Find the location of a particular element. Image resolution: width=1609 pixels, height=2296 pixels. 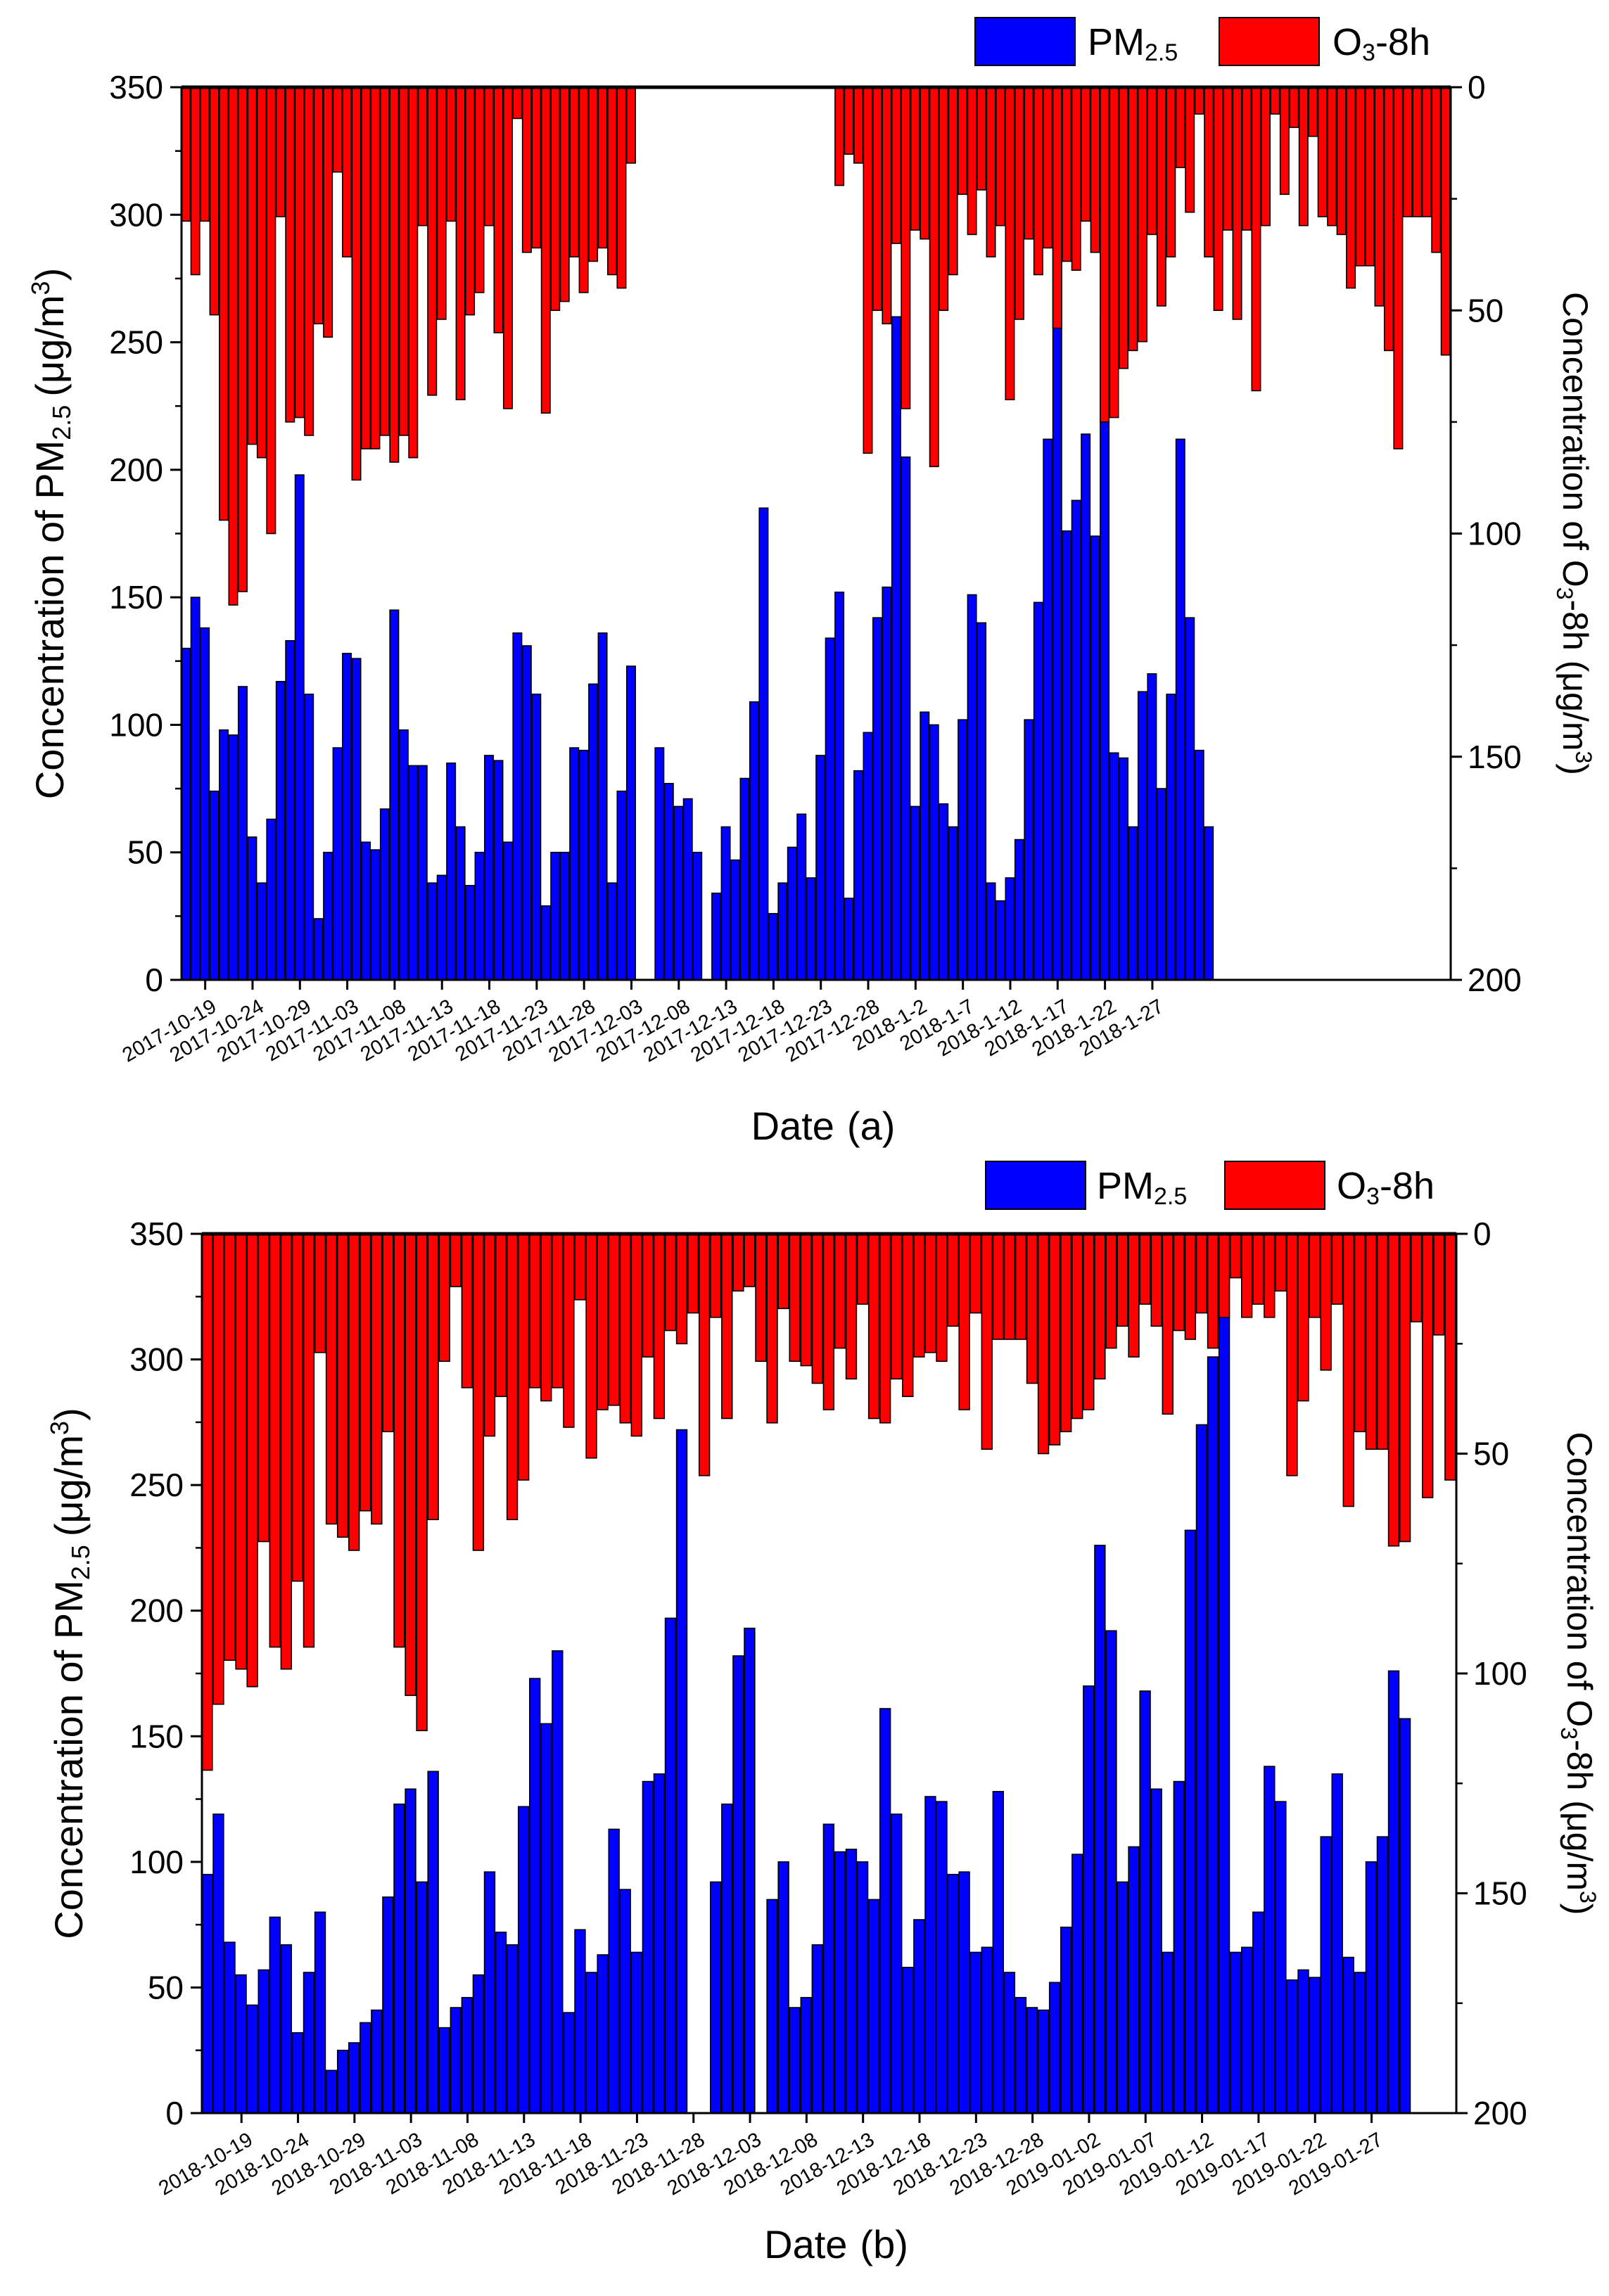

right-tick-label: 200 is located at coordinates (1500, 2113).